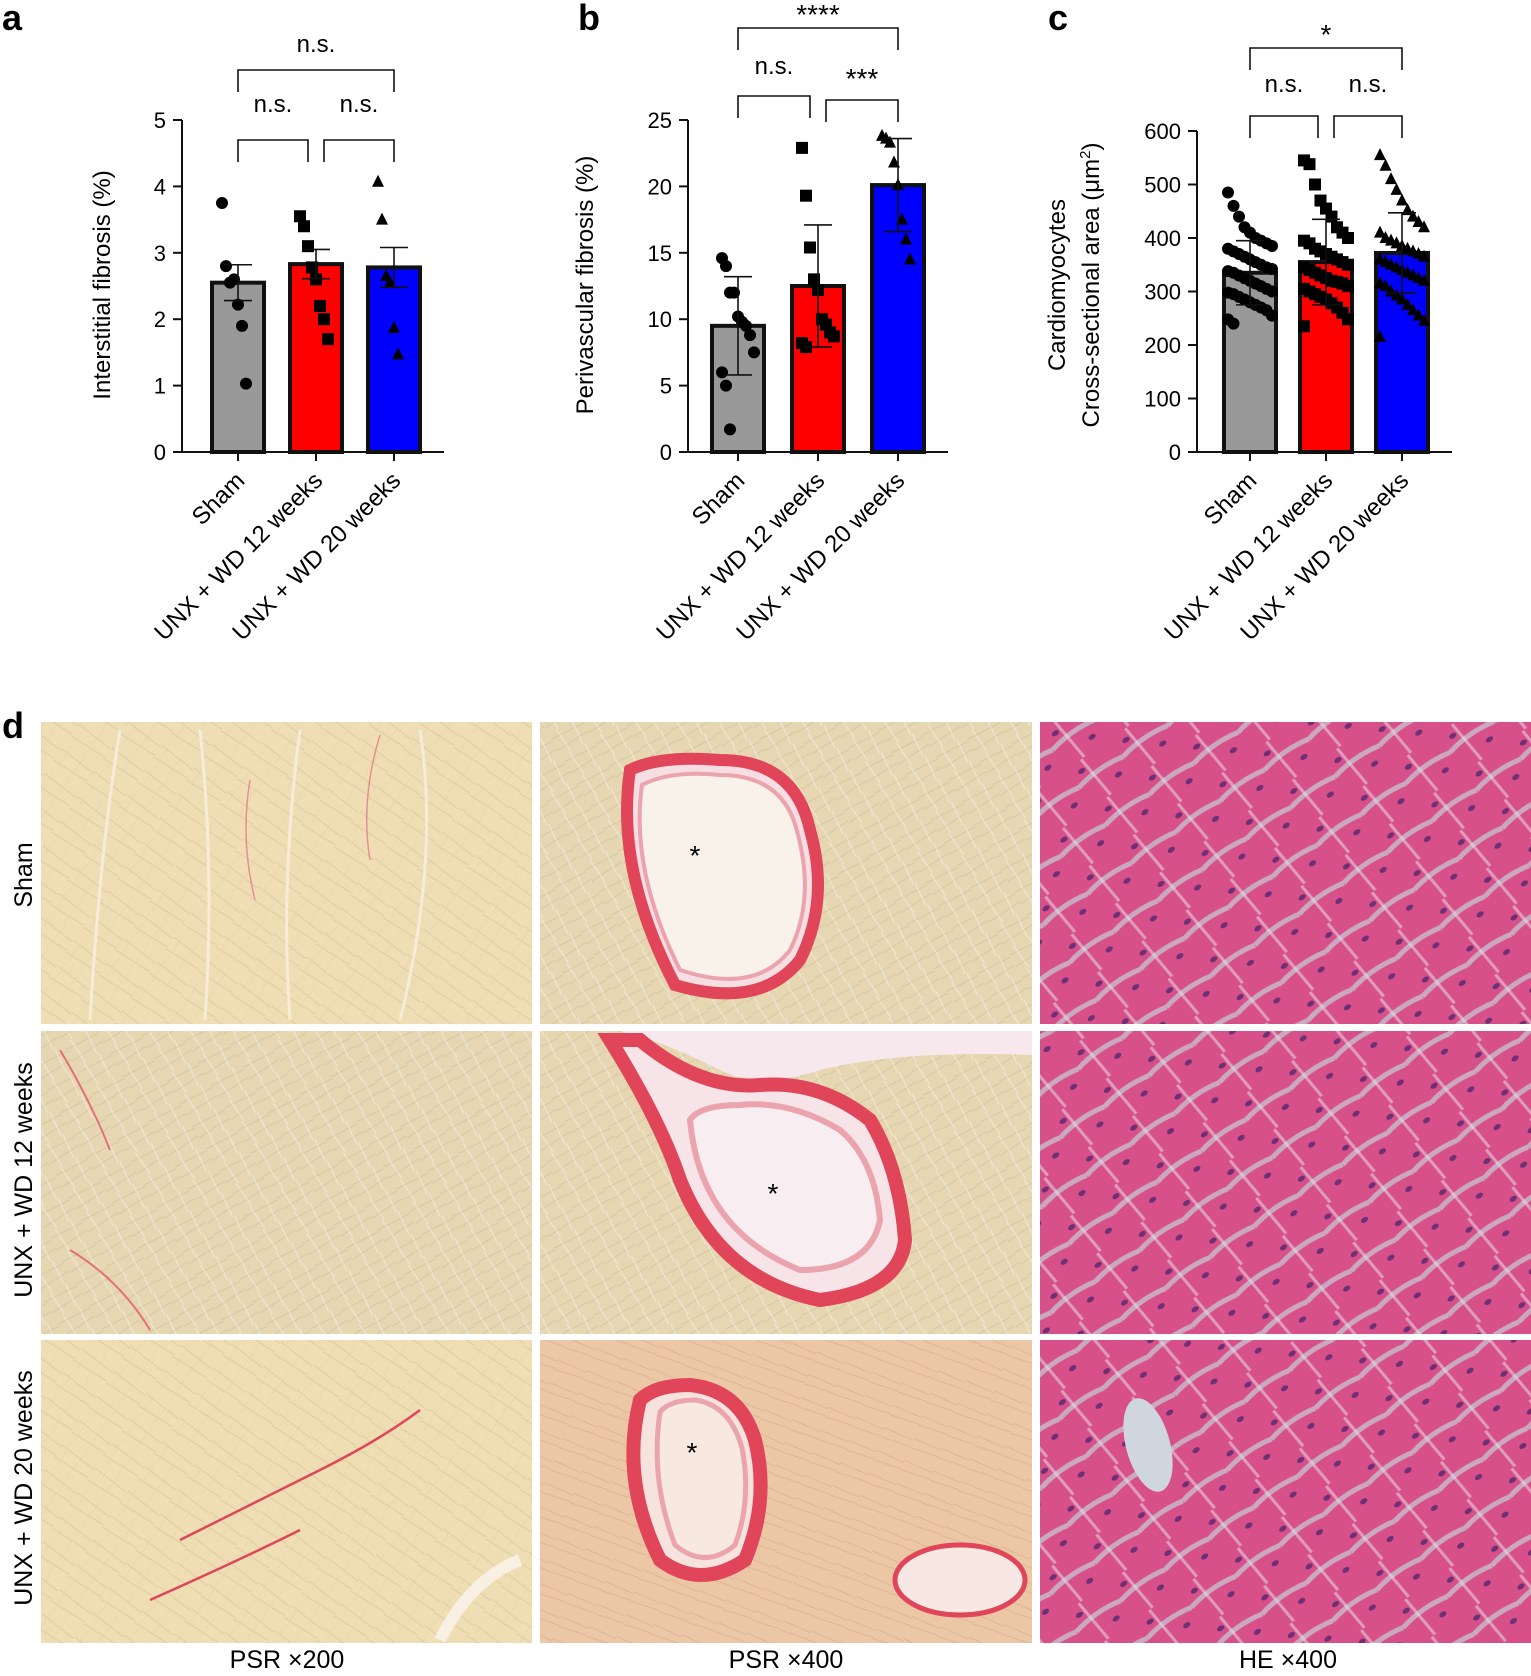 The width and height of the screenshot is (1531, 1676). What do you see at coordinates (660, 186) in the screenshot?
I see `y-tick-label: 20` at bounding box center [660, 186].